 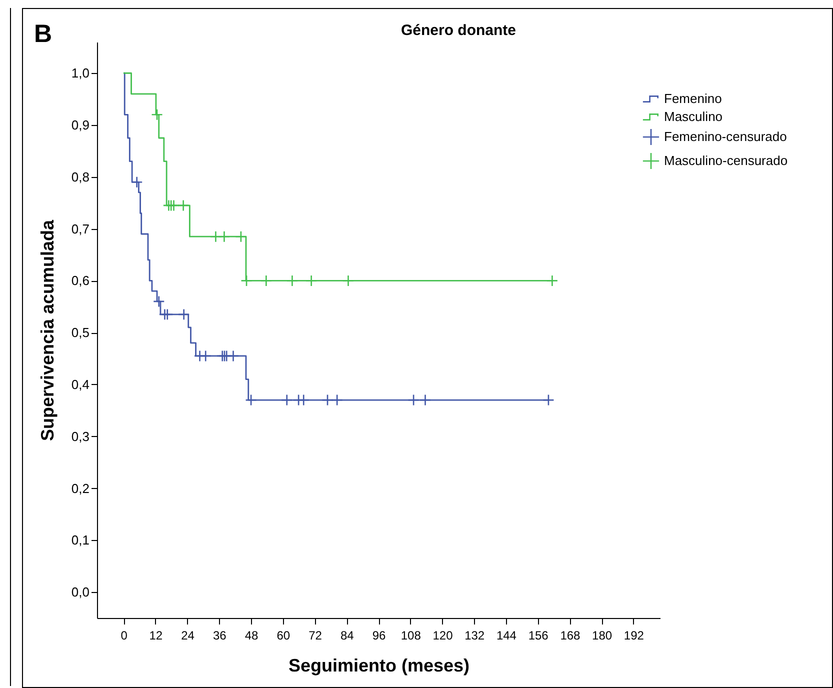 I want to click on y-tick-label: 0,9, so click(x=80, y=125).